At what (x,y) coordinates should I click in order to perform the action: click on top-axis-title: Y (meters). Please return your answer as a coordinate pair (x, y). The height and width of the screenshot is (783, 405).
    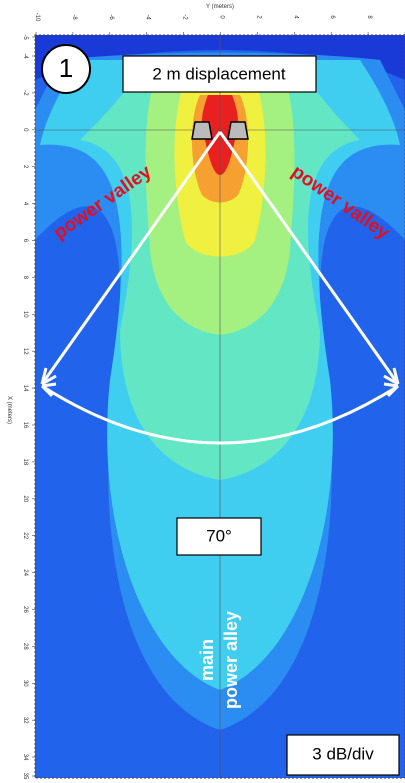
    Looking at the image, I should click on (220, 7).